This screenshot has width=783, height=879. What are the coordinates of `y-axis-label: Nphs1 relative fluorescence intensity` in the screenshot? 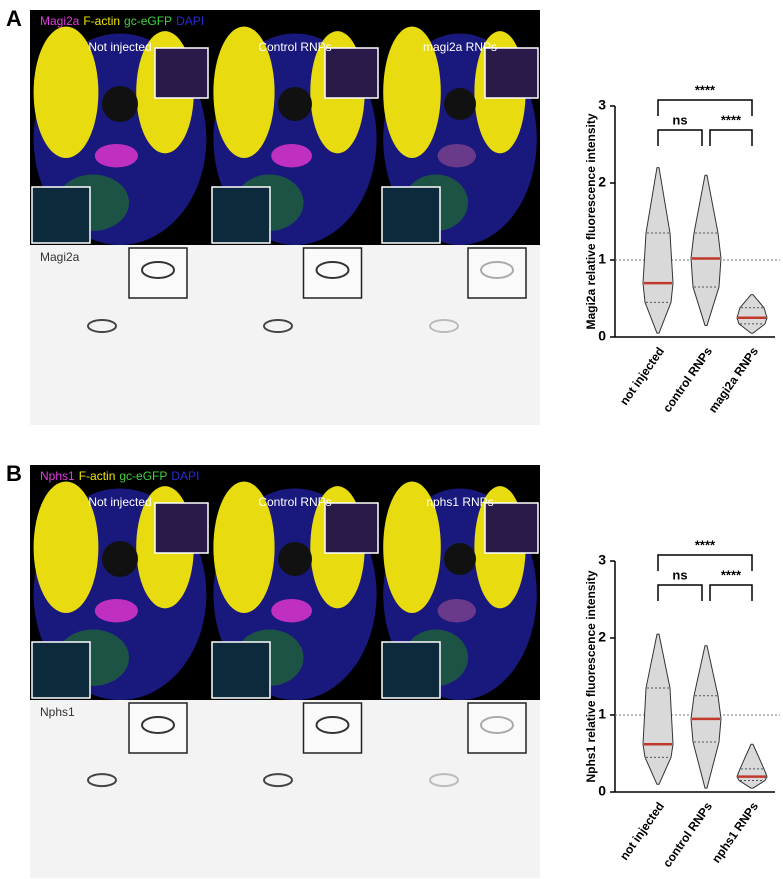 It's located at (591, 676).